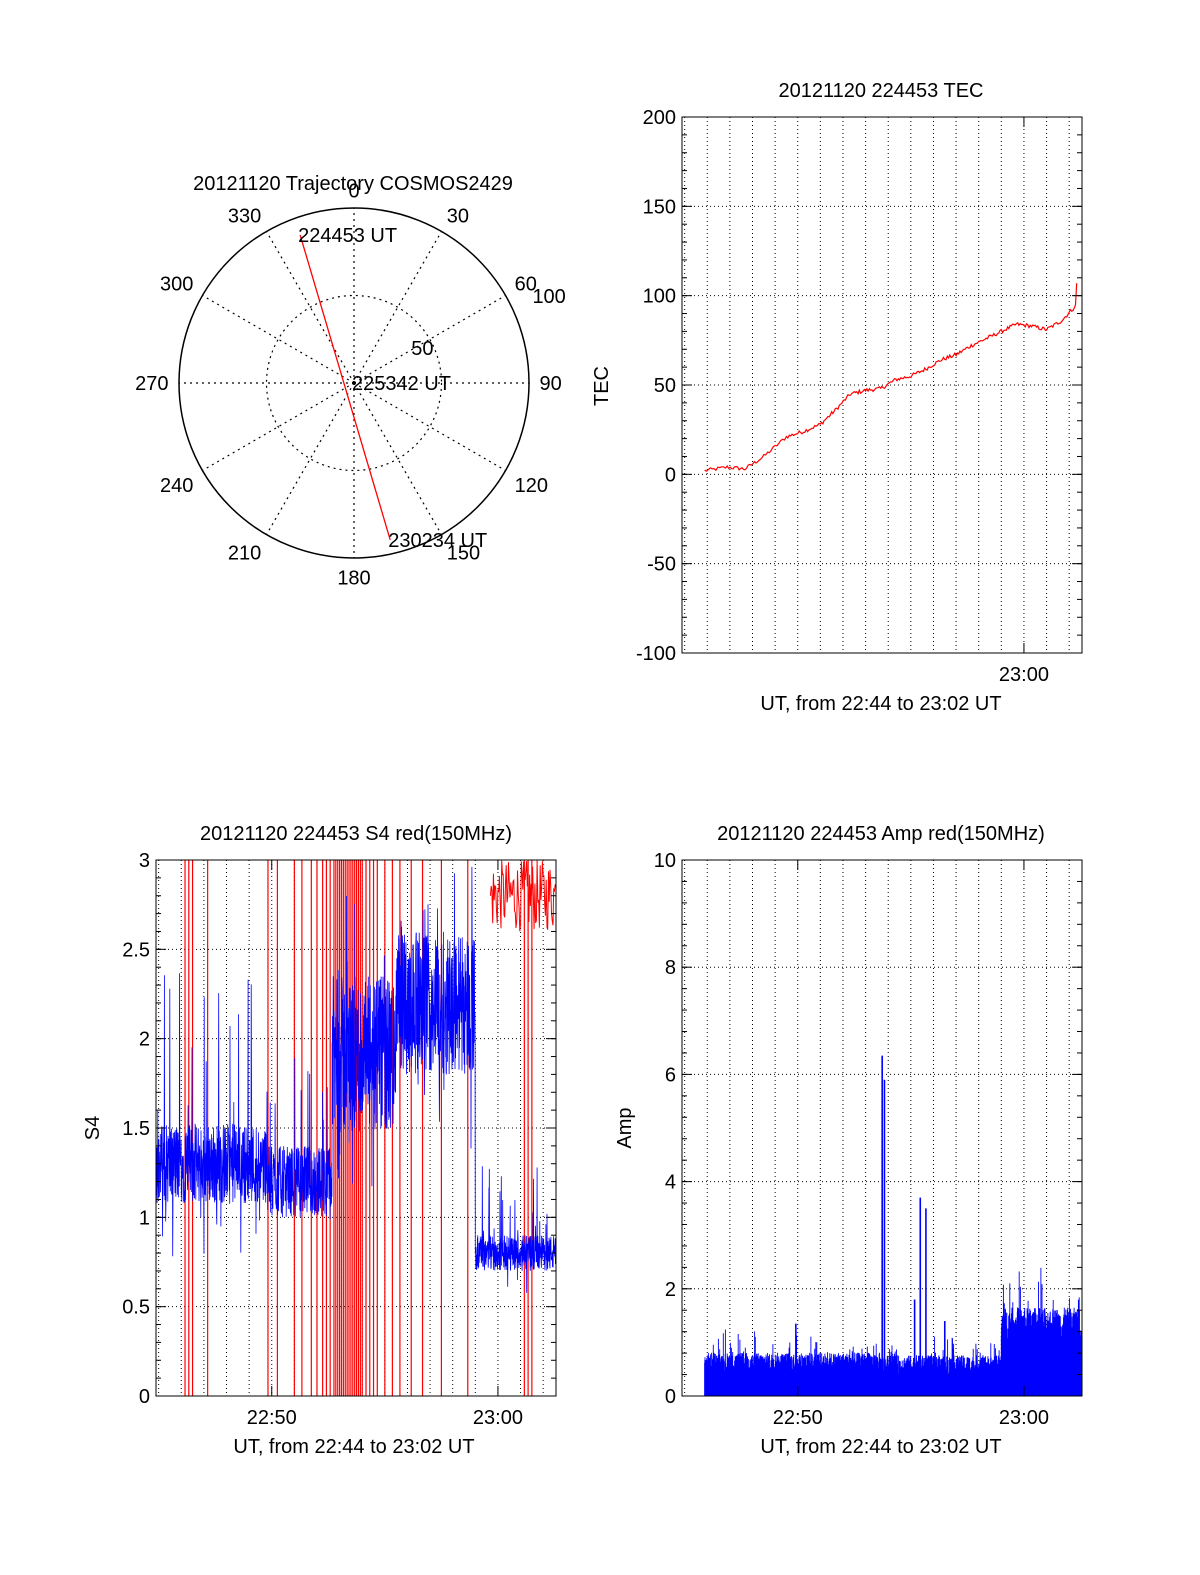 The image size is (1200, 1575). Describe the element at coordinates (893, 1331) in the screenshot. I see `amp-blue-bars` at that location.